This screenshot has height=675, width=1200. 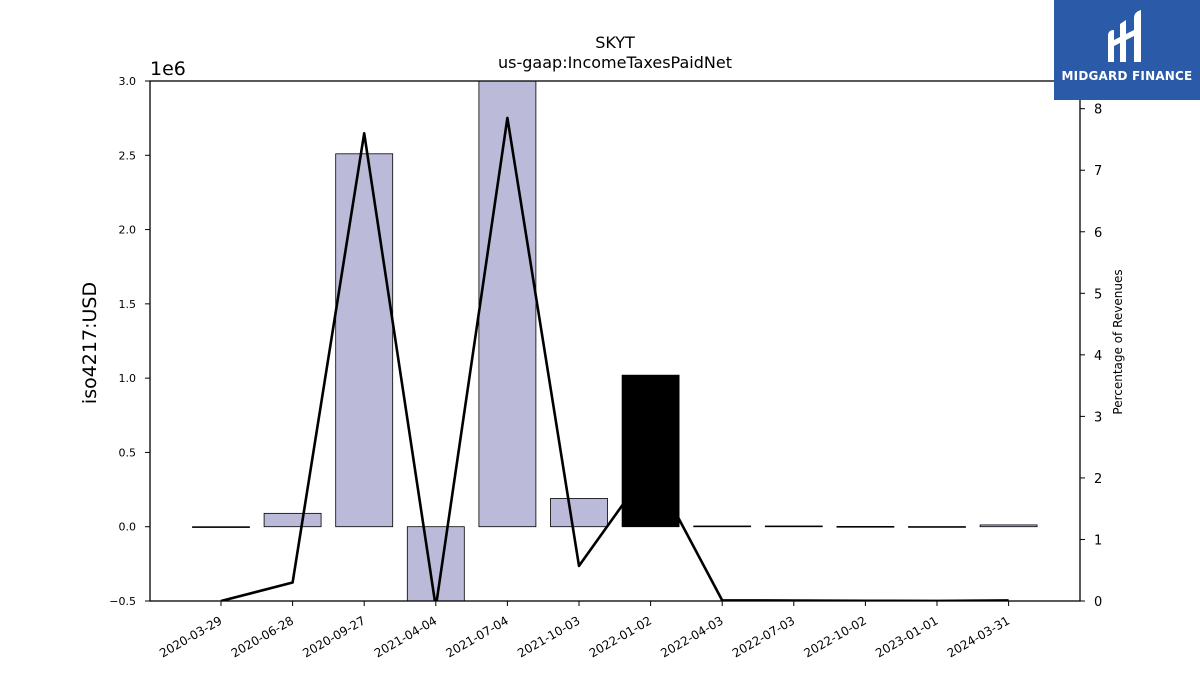 What do you see at coordinates (691, 636) in the screenshot?
I see `x-tick-label: 2022-04-03` at bounding box center [691, 636].